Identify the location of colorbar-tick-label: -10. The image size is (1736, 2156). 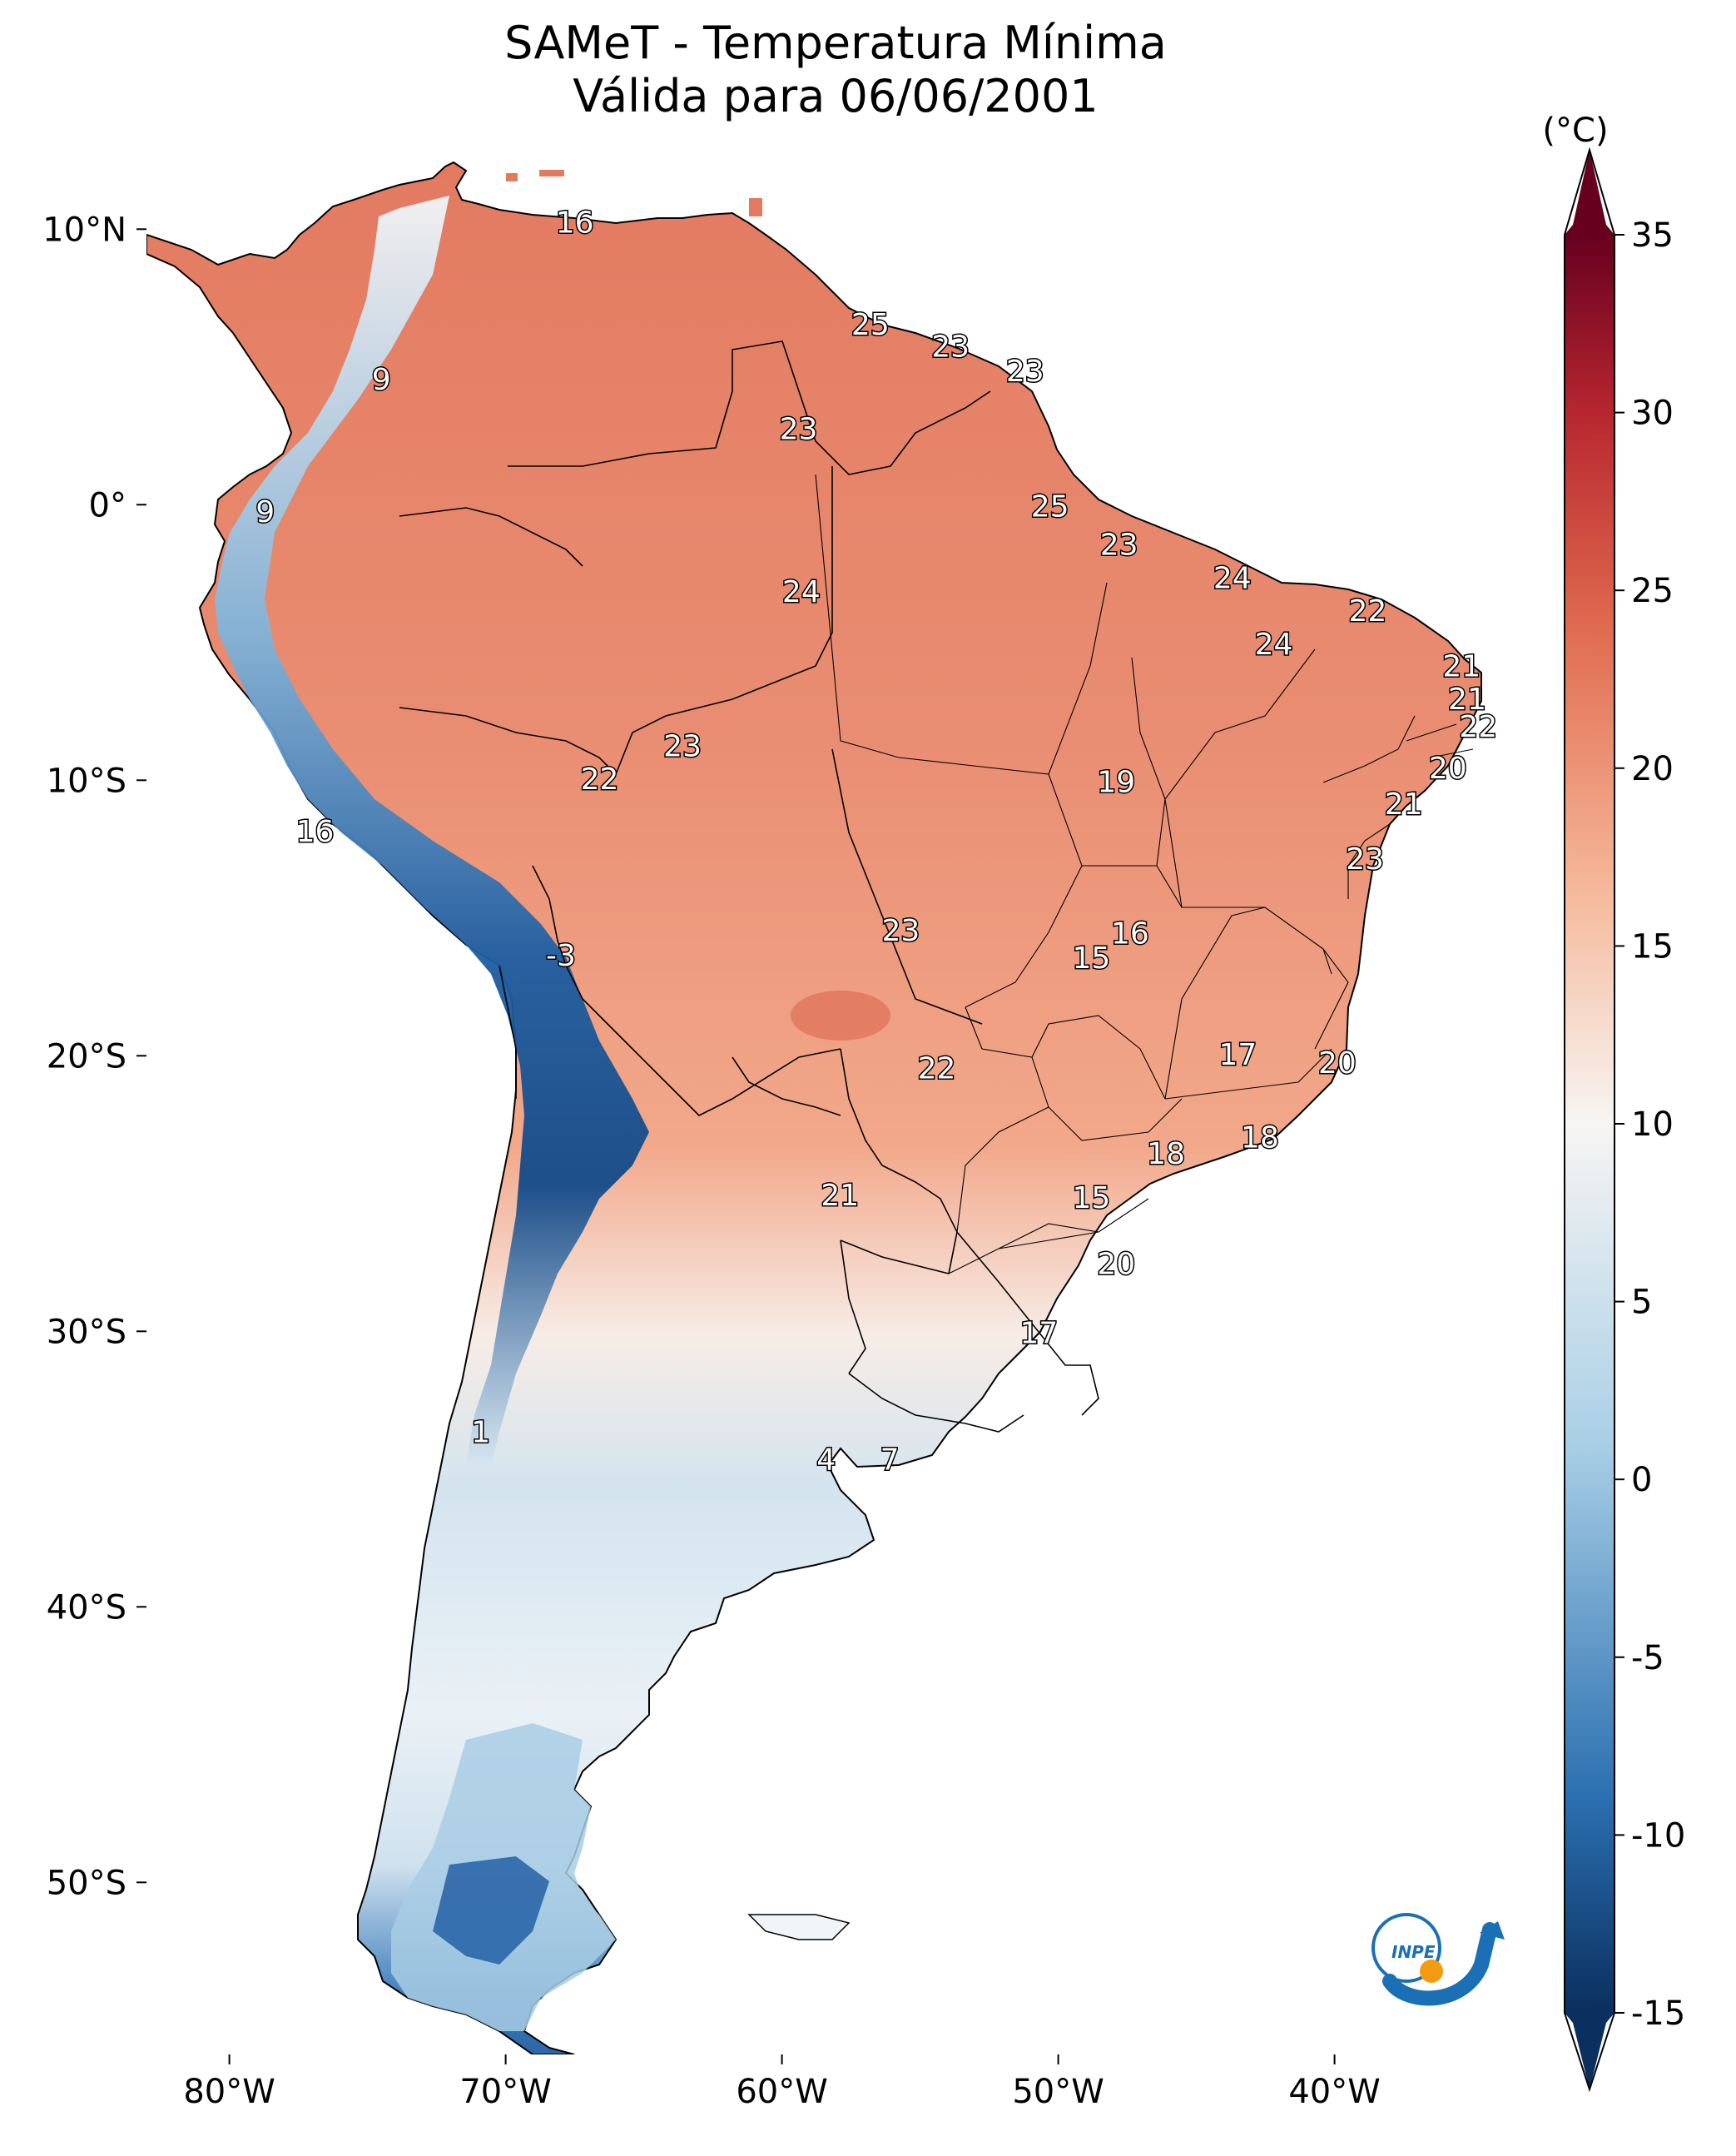
(1658, 1836).